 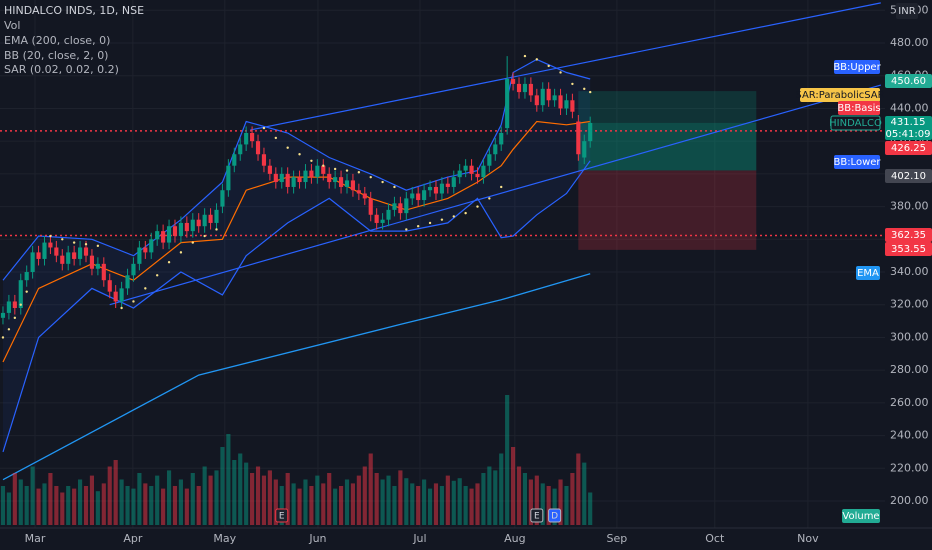 I want to click on price-tag-label: BB:Upper, so click(x=857, y=67).